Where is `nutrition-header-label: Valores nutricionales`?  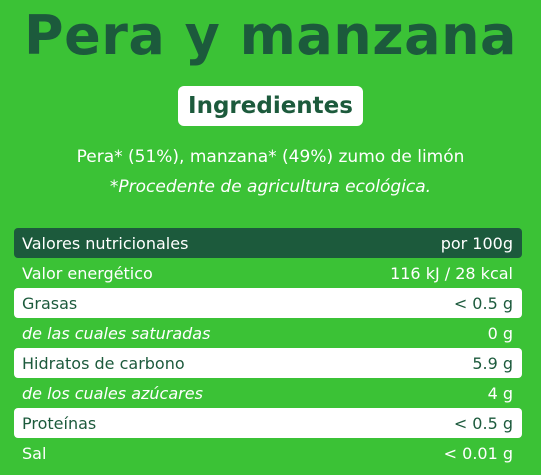 nutrition-header-label: Valores nutricionales is located at coordinates (105, 243).